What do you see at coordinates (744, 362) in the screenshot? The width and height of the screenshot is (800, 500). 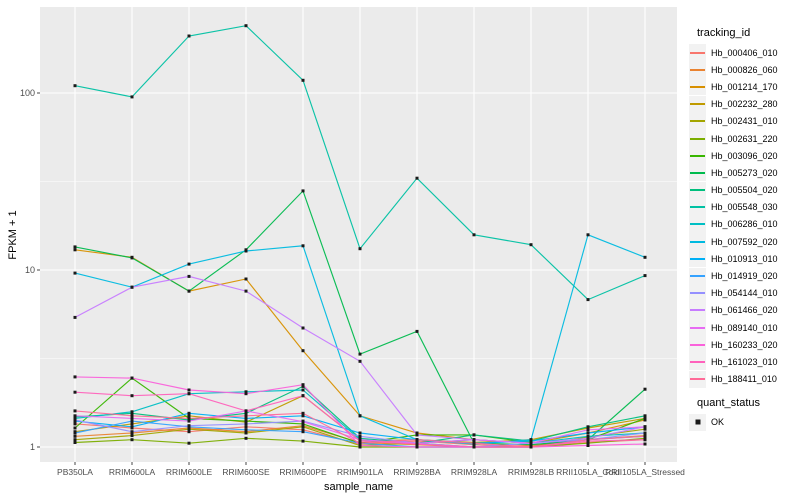 I see `legend-item-Hb_161023_010: Hb_161023_010` at bounding box center [744, 362].